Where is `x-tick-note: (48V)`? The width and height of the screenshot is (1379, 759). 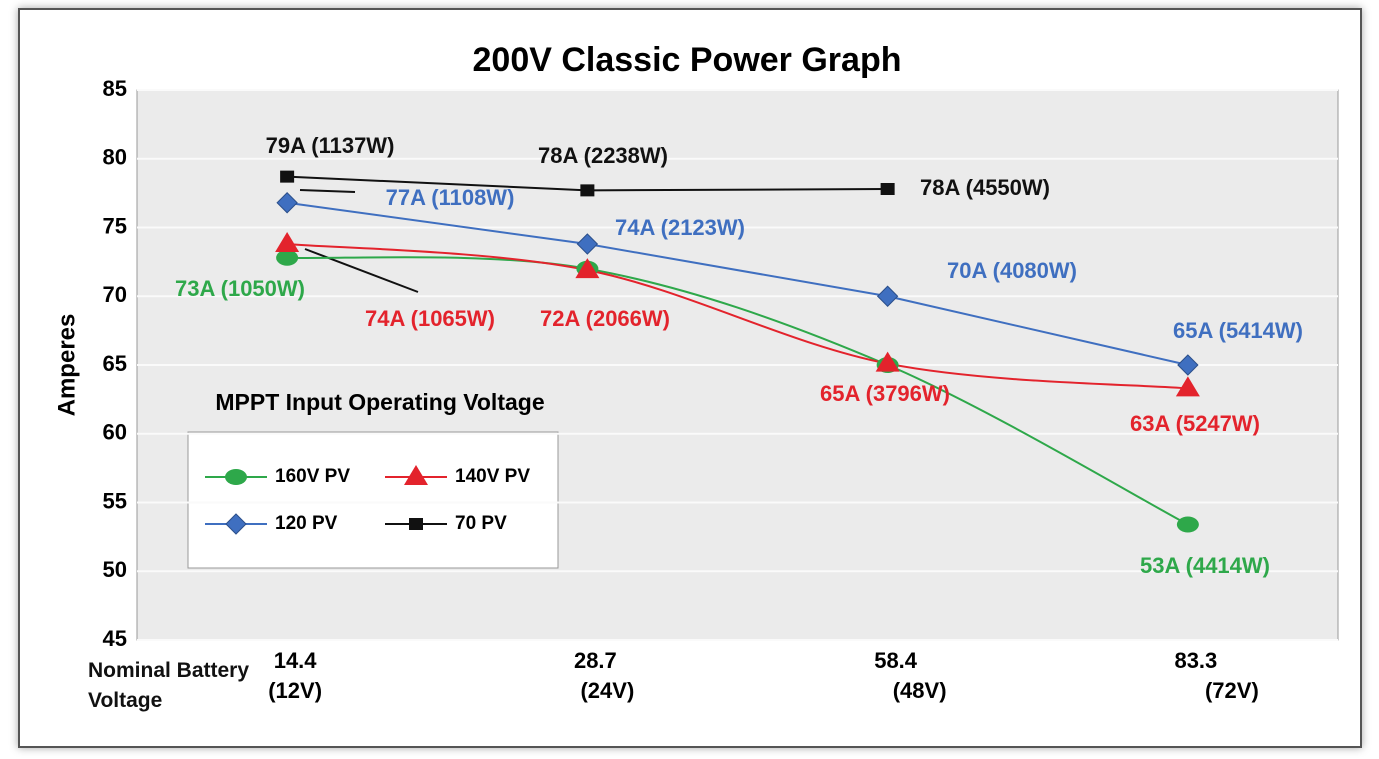
x-tick-note: (48V) is located at coordinates (920, 690).